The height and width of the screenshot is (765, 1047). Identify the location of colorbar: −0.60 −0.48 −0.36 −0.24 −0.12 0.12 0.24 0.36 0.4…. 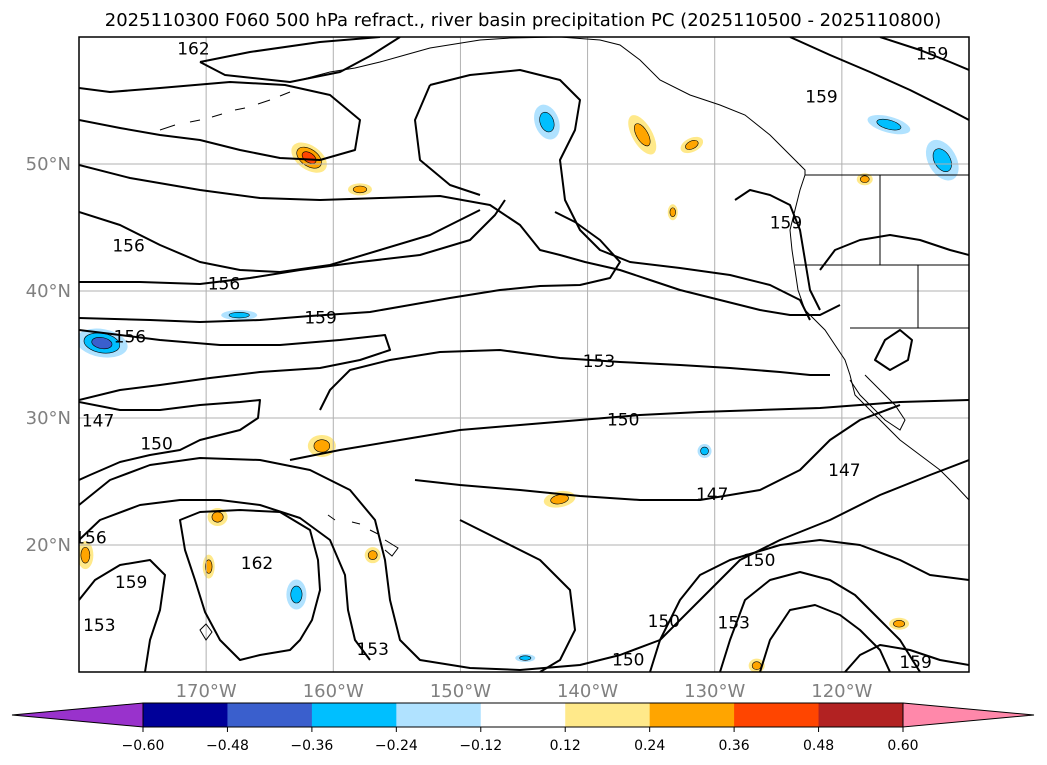
(523, 728).